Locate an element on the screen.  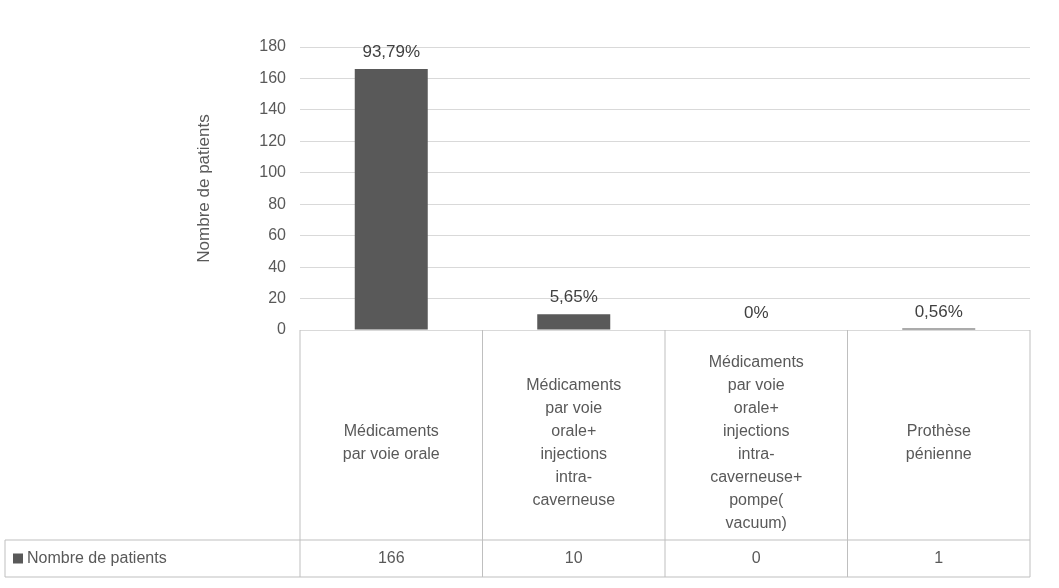
x-tick-label: Médicaments par voie orale is located at coordinates (391, 441).